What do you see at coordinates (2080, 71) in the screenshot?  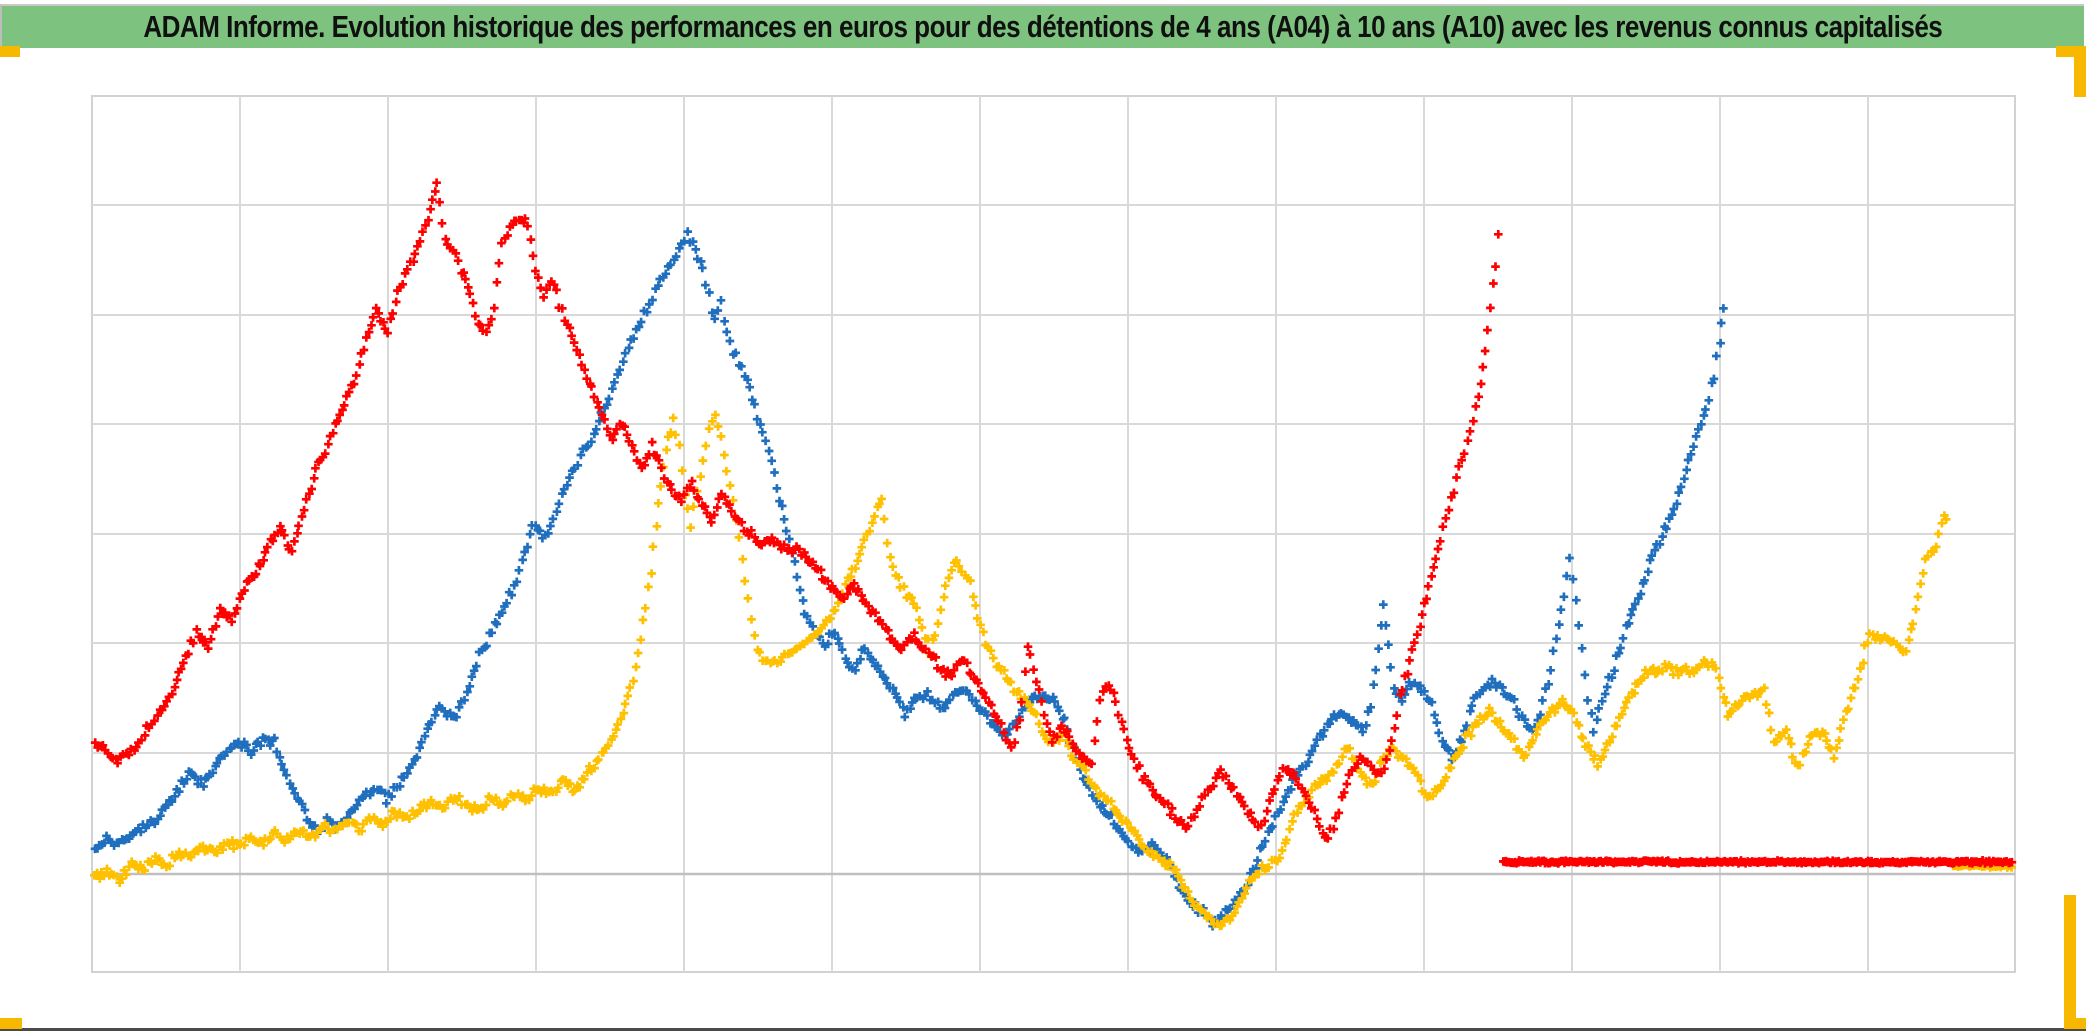 I see `selection-handle-top-right-v-icon` at bounding box center [2080, 71].